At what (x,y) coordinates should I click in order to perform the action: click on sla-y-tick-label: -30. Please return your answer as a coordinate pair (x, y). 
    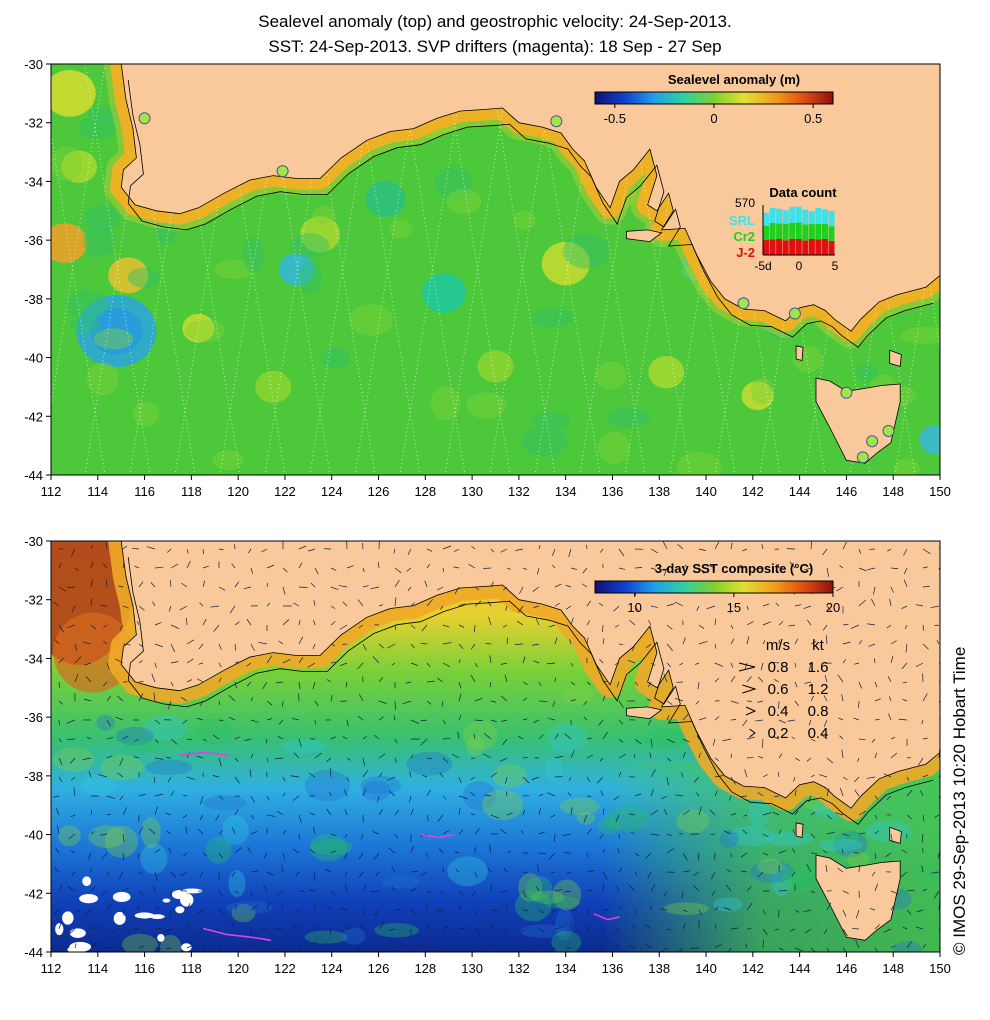
    Looking at the image, I should click on (33, 64).